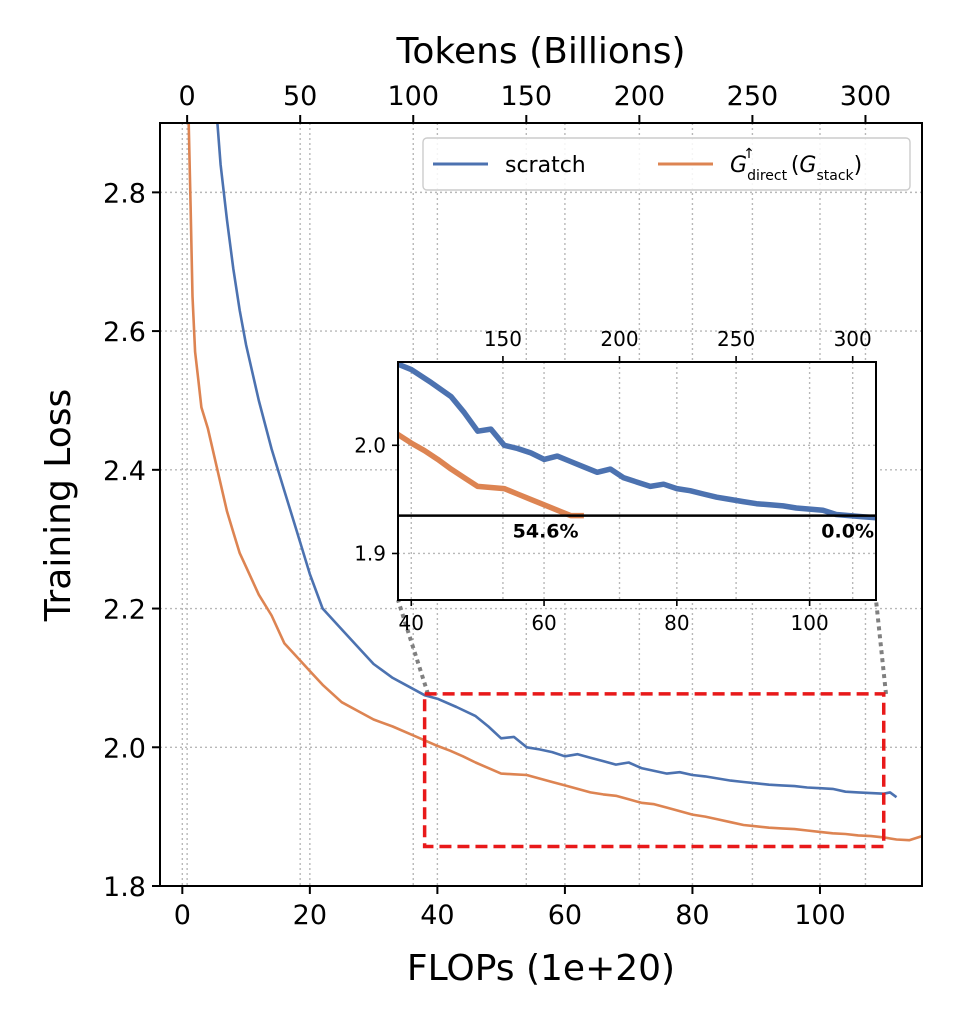 The image size is (964, 1018). I want to click on inset-annotation-scratch: 0.0%, so click(847, 532).